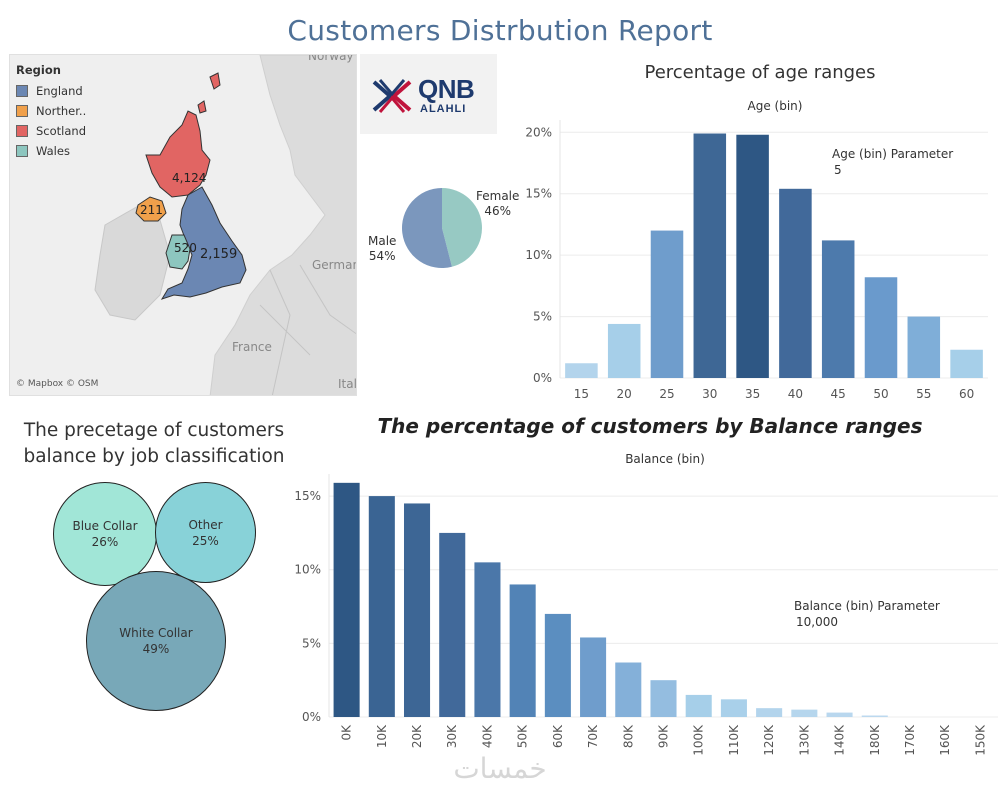 This screenshot has height=800, width=1000. What do you see at coordinates (381, 606) in the screenshot?
I see `bar-10K` at bounding box center [381, 606].